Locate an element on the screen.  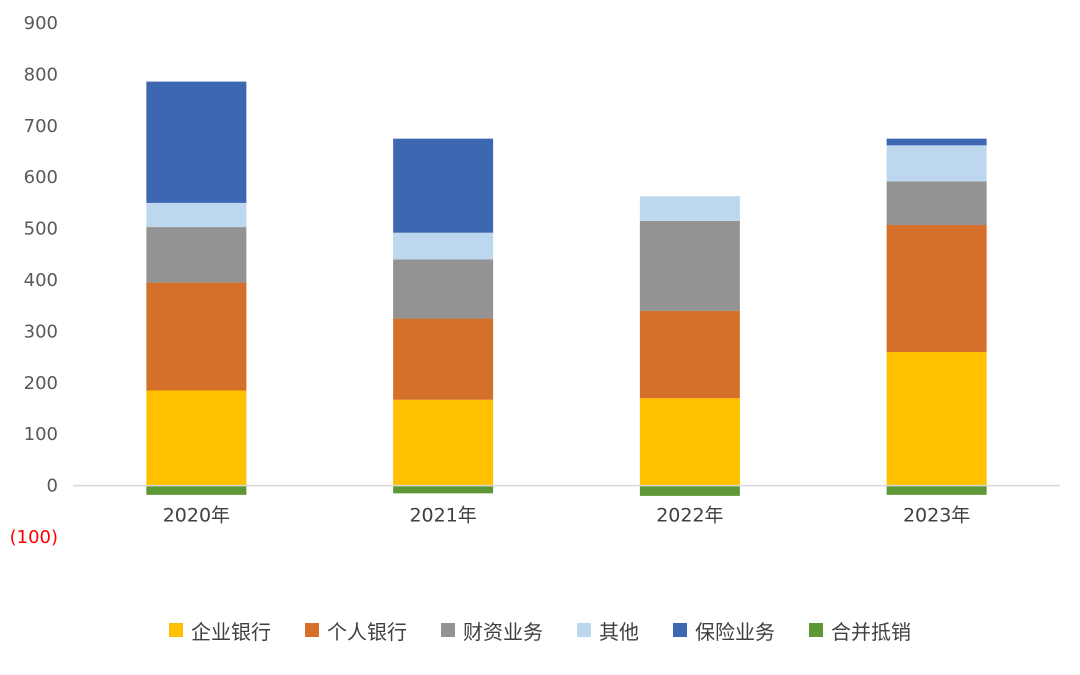
x-axis: 2020年 2021年 2022年 2023年 is located at coordinates (567, 516).